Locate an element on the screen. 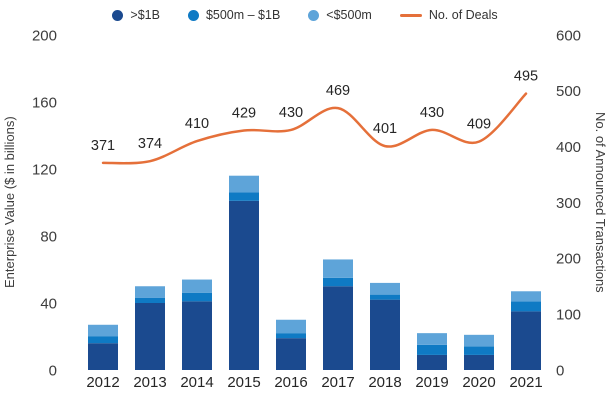  deals-line is located at coordinates (314, 128).